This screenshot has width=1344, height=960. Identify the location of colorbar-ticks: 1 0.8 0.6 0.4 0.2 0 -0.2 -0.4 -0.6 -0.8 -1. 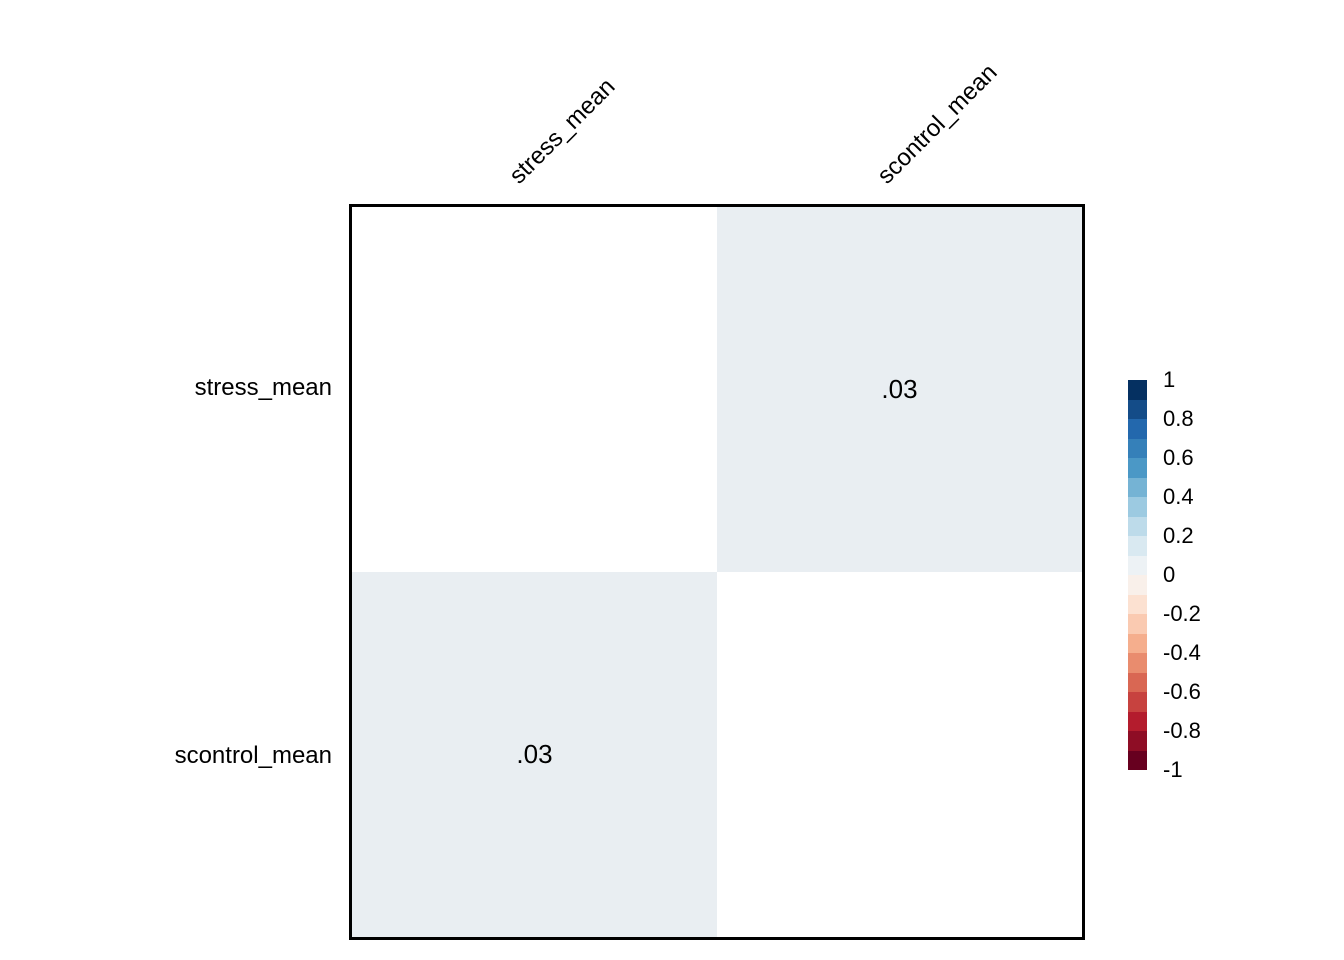
(1203, 574).